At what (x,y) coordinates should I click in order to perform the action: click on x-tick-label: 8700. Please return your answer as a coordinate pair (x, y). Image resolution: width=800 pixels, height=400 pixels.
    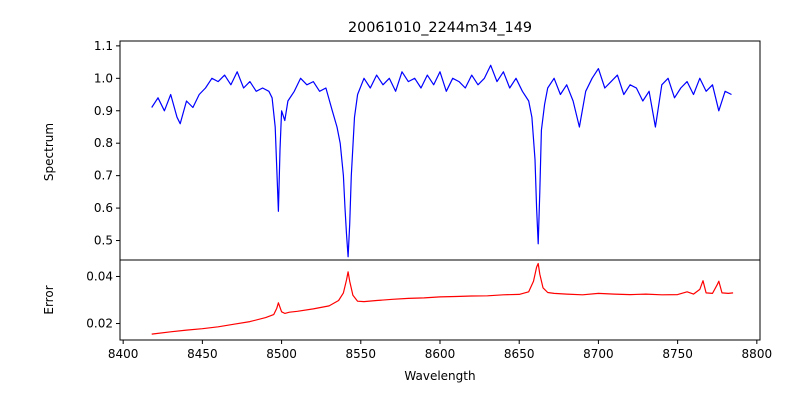
    Looking at the image, I should click on (598, 354).